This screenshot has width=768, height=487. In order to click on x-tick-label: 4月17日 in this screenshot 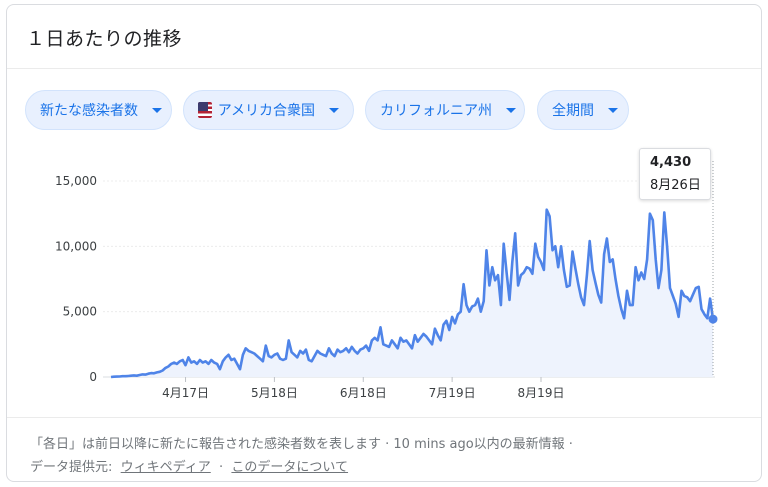, I will do `click(185, 393)`.